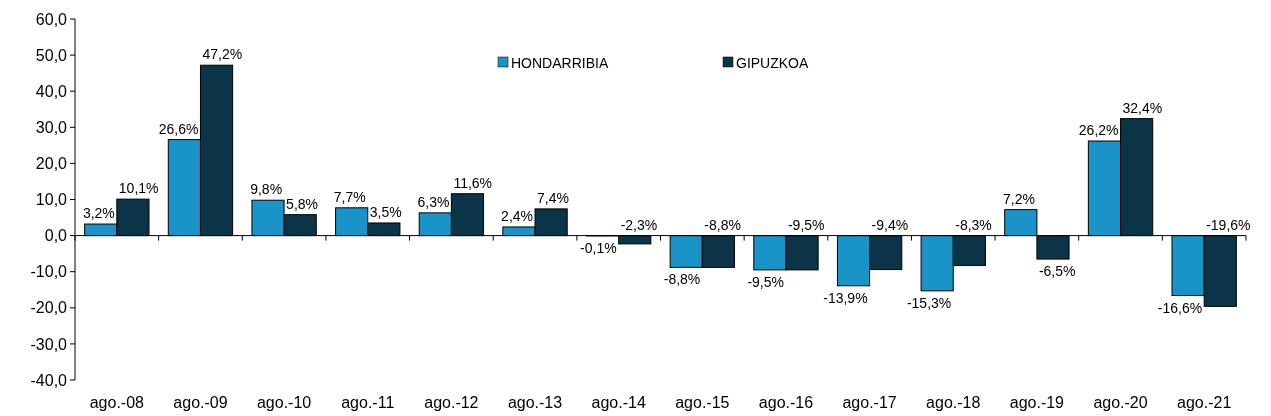 The width and height of the screenshot is (1271, 416). I want to click on x-tick-label: ago.-18, so click(953, 402).